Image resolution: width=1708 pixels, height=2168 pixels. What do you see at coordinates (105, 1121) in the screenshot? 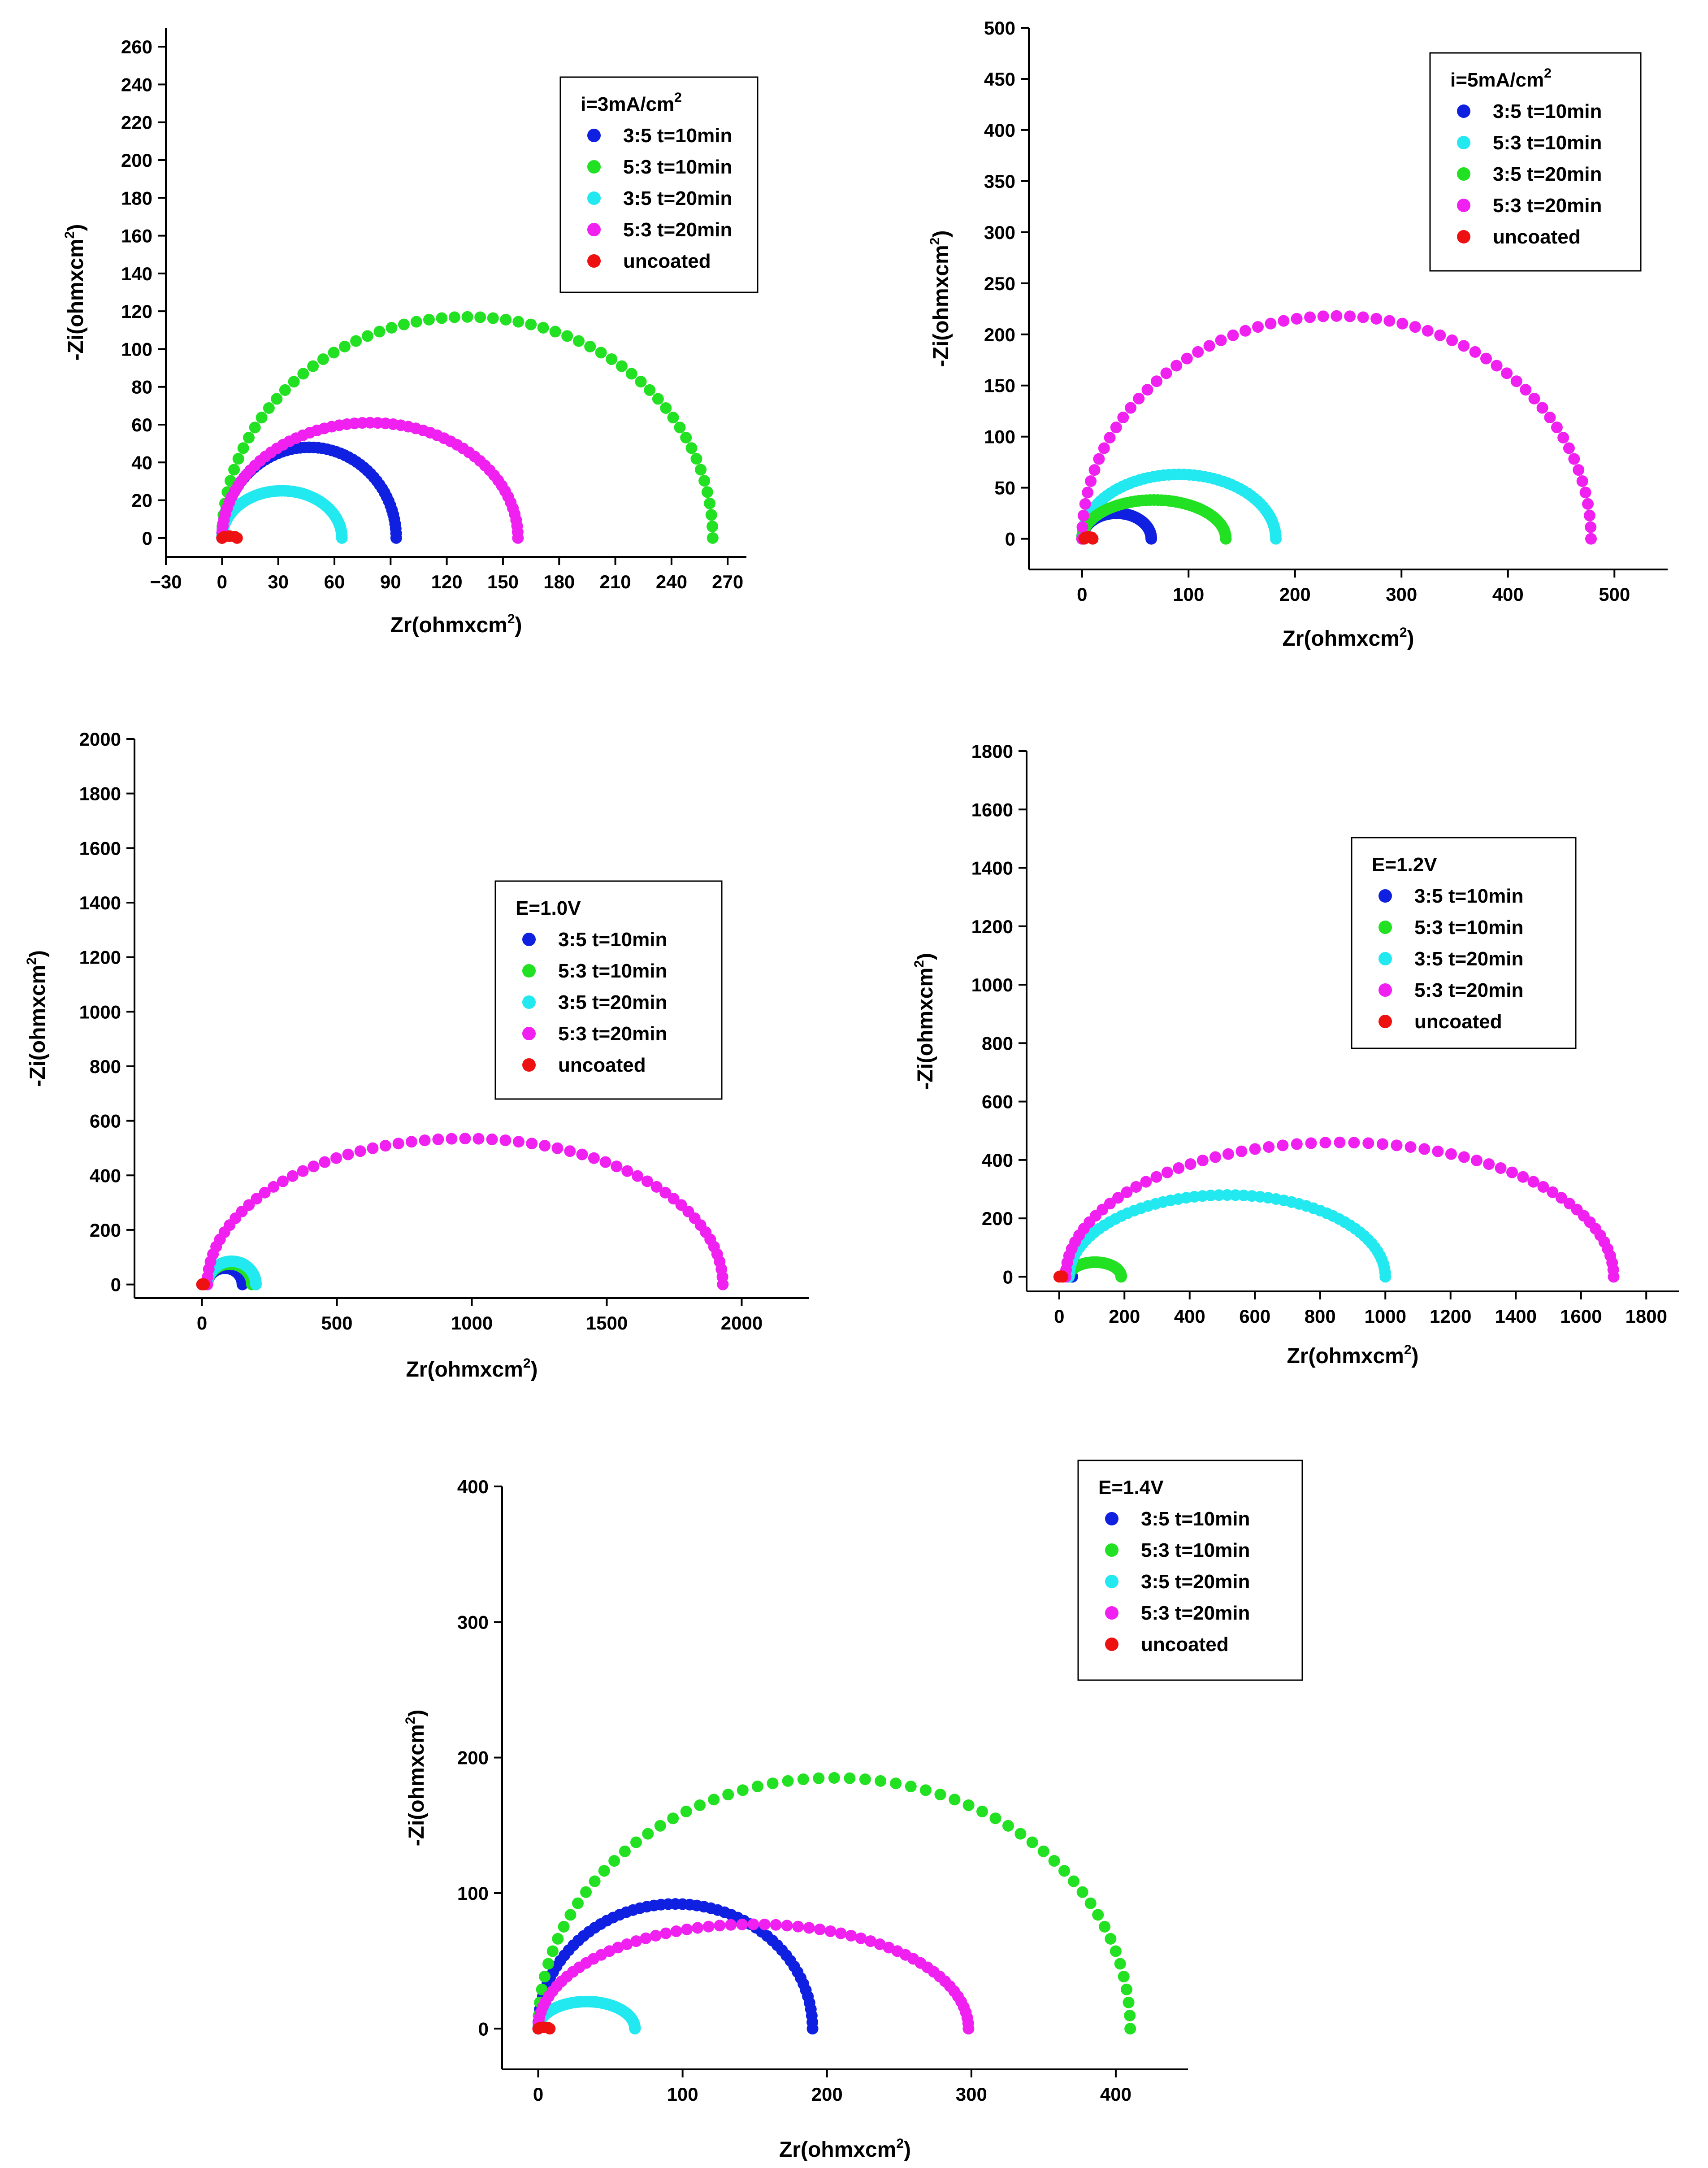
I see `y-tick-label: 600` at bounding box center [105, 1121].